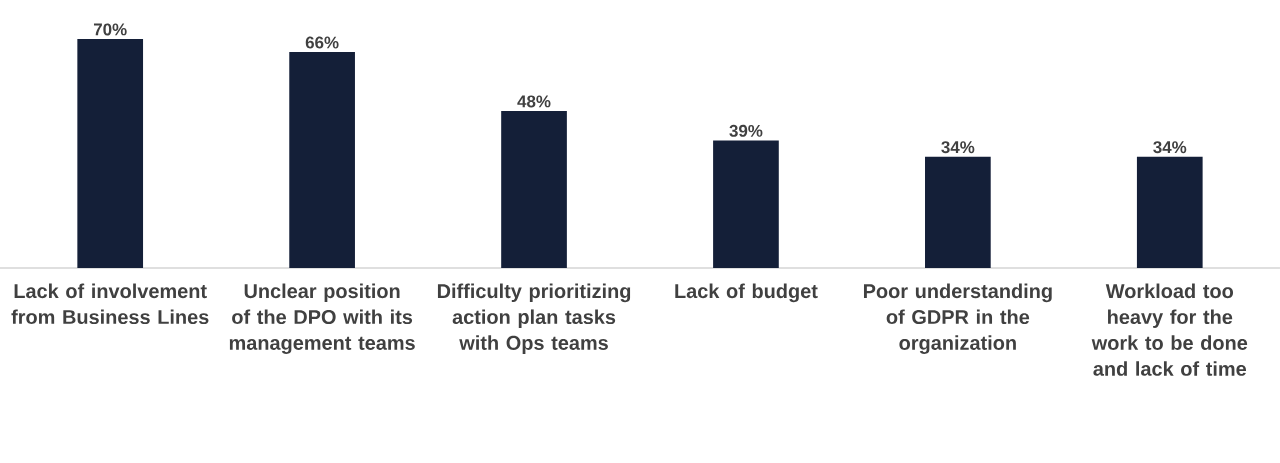 The height and width of the screenshot is (463, 1280). Describe the element at coordinates (746, 293) in the screenshot. I see `x-tick-label: Lack of budget` at that location.